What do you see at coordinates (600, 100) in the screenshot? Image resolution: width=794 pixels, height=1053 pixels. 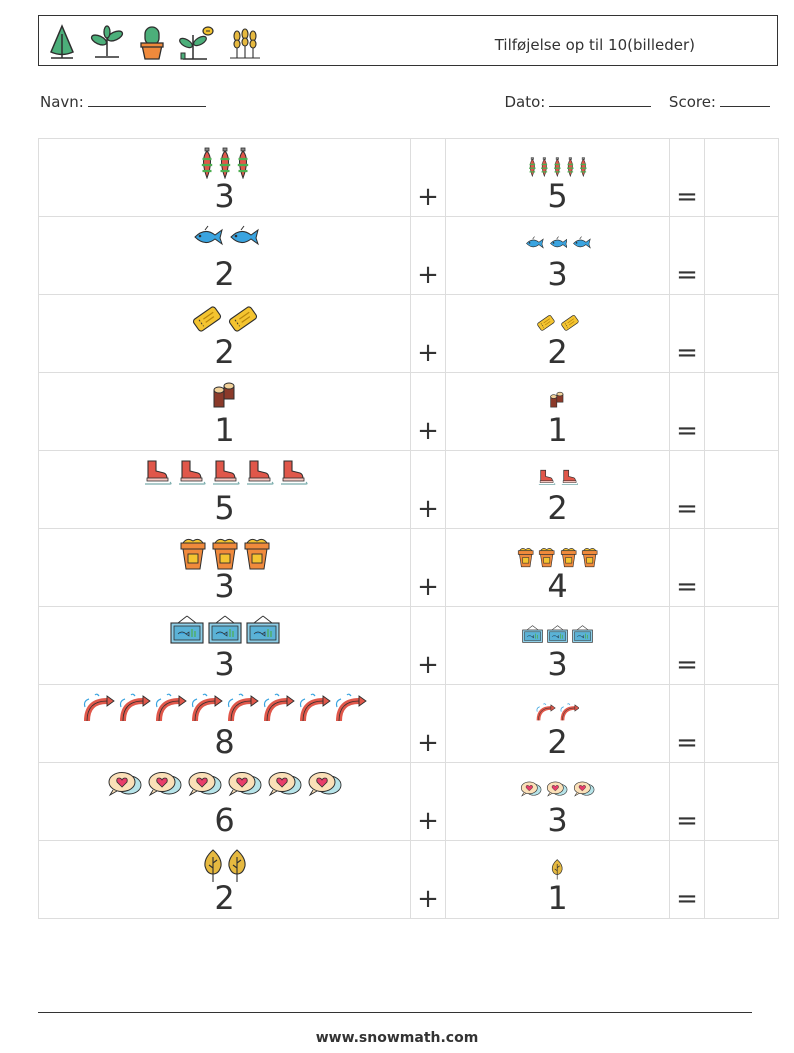 I see `date-line` at bounding box center [600, 100].